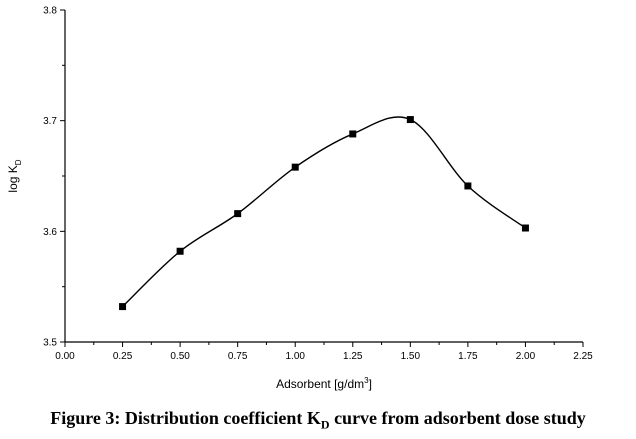  Describe the element at coordinates (457, 418) in the screenshot. I see `caption-suffix: curve from adsorbent dose study` at that location.